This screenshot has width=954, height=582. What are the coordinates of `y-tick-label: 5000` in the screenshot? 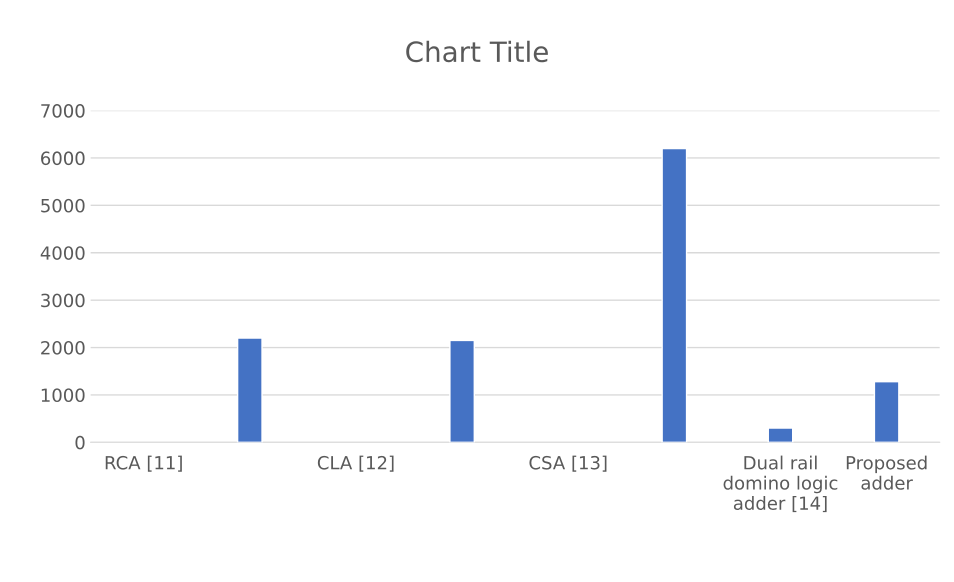 It's located at (63, 205).